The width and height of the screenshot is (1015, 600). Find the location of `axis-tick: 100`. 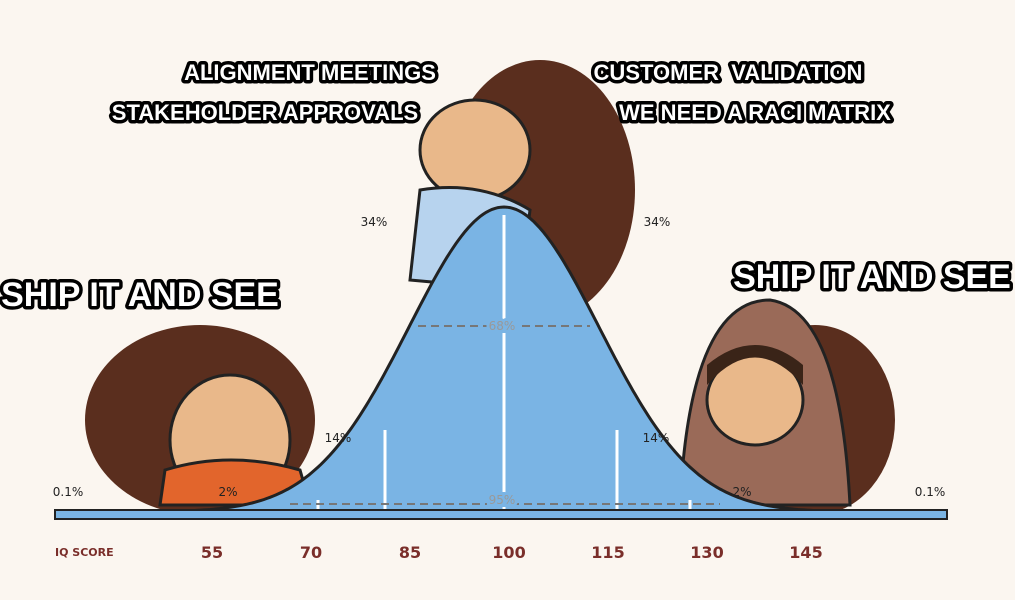

axis-tick: 100 is located at coordinates (508, 552).